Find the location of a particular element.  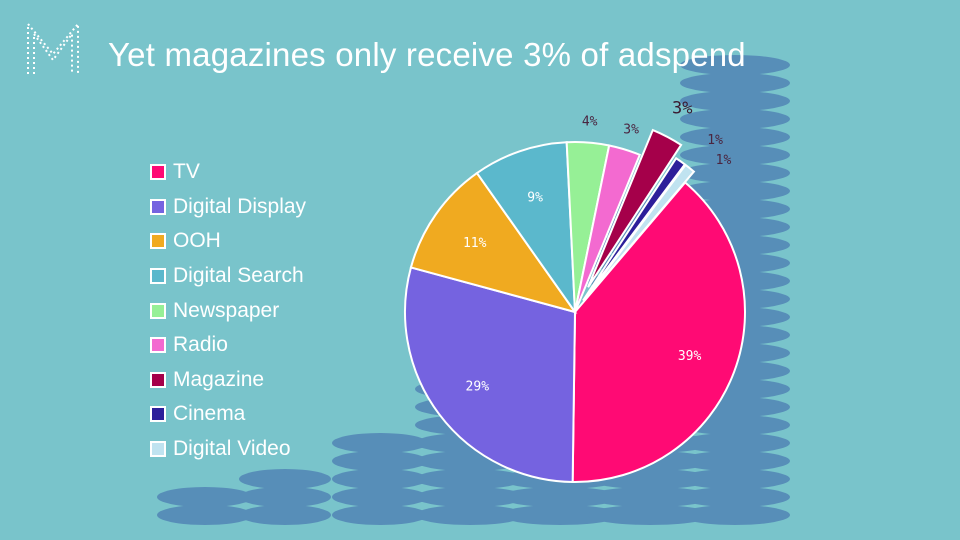

pie-slice-digital-display is located at coordinates (490, 374).